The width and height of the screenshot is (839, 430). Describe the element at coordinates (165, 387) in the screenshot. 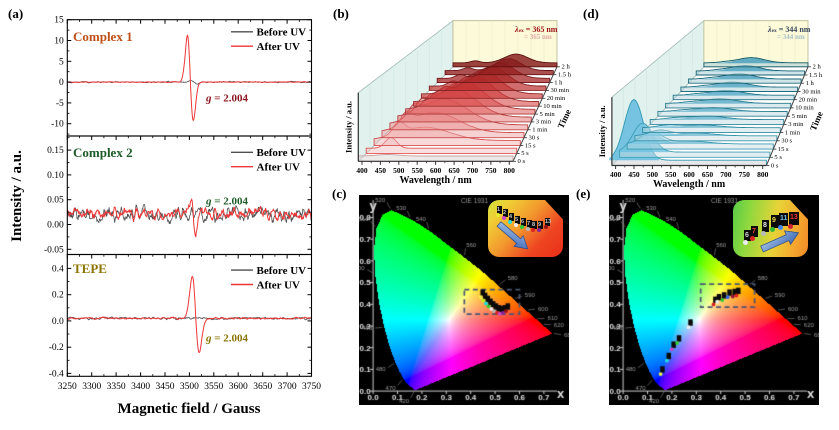

I see `svg-text: 3450` at that location.